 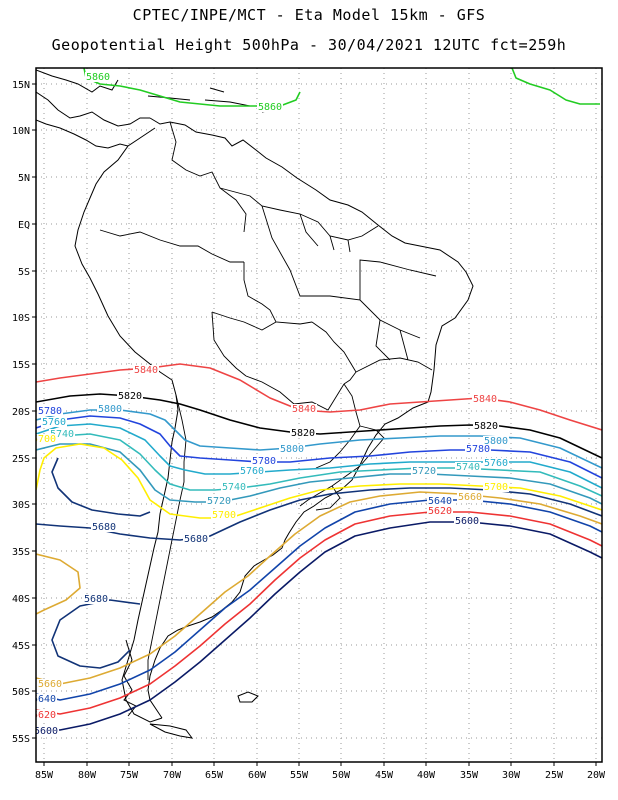 What do you see at coordinates (309, 15) in the screenshot?
I see `title-line-1: CPTEC/INPE/MCT - Eta Model 15km - GFS` at bounding box center [309, 15].